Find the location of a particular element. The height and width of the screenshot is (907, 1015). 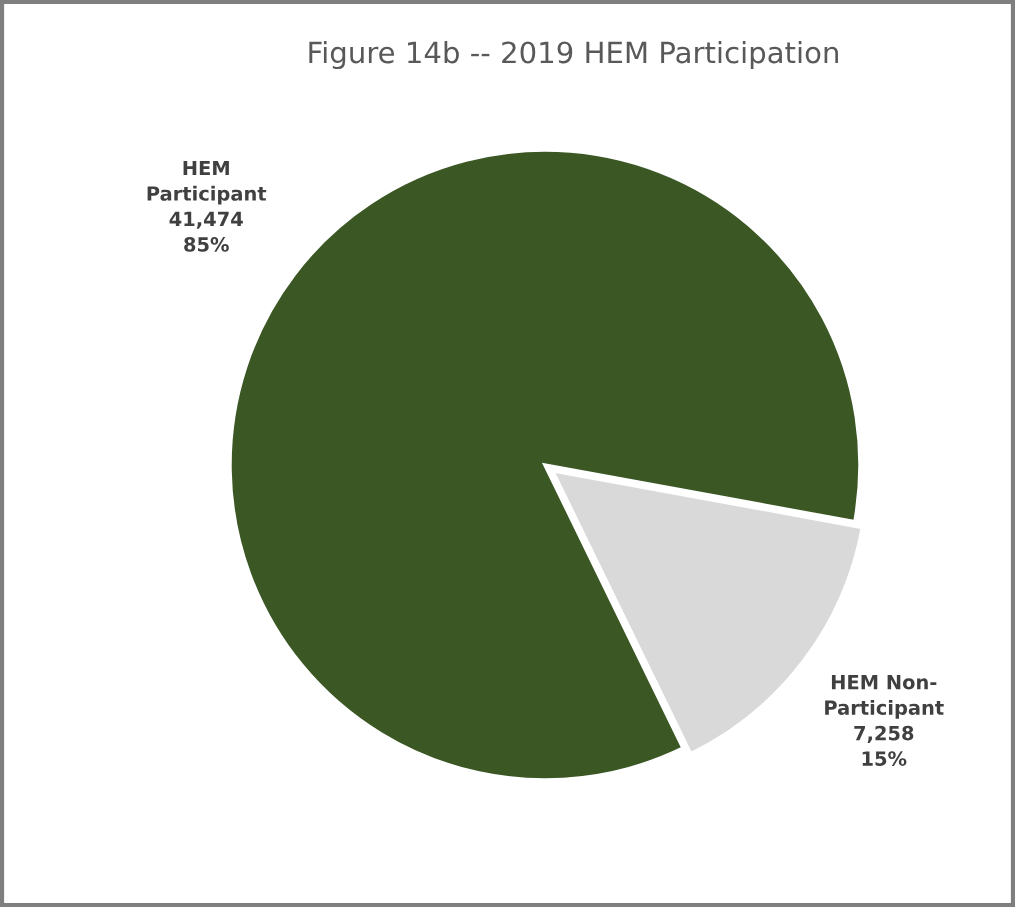

chart-title: Figure 14b -- 2019 HEM Participation is located at coordinates (573, 55).